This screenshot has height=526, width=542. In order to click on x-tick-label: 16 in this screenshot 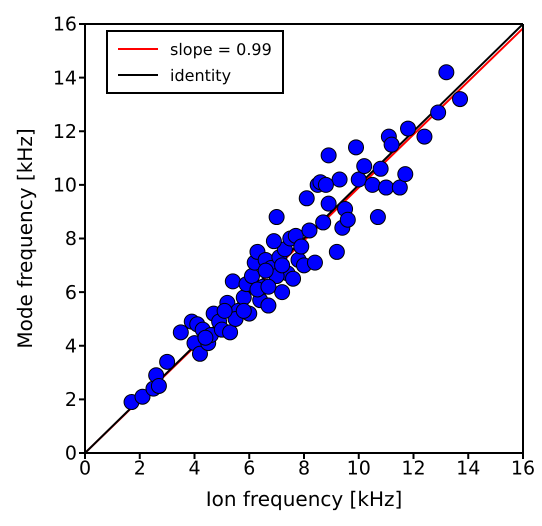, I will do `click(523, 468)`.